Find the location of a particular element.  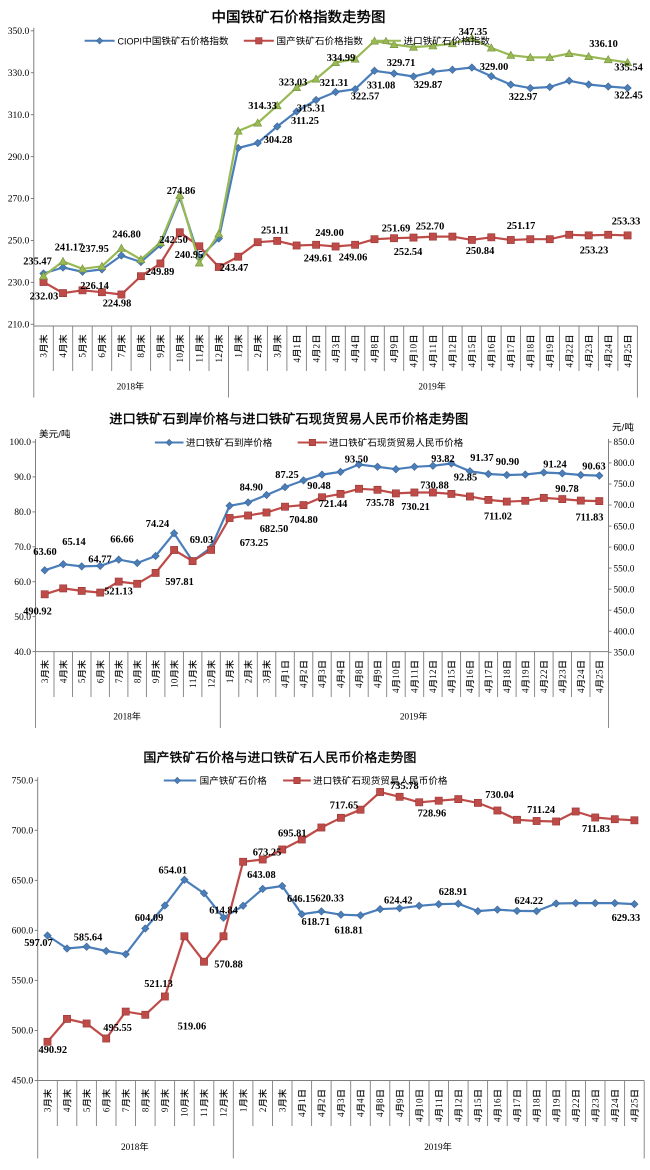

svg-text: 240.95 is located at coordinates (189, 255).